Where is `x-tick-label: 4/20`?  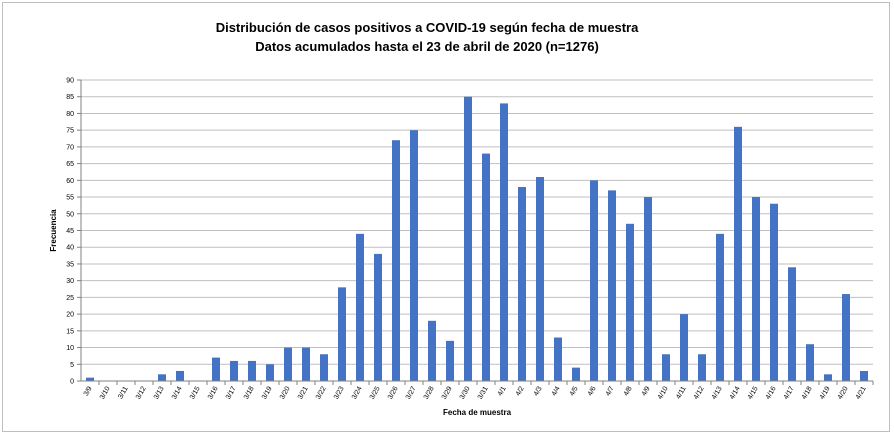
x-tick-label: 4/20 is located at coordinates (843, 392).